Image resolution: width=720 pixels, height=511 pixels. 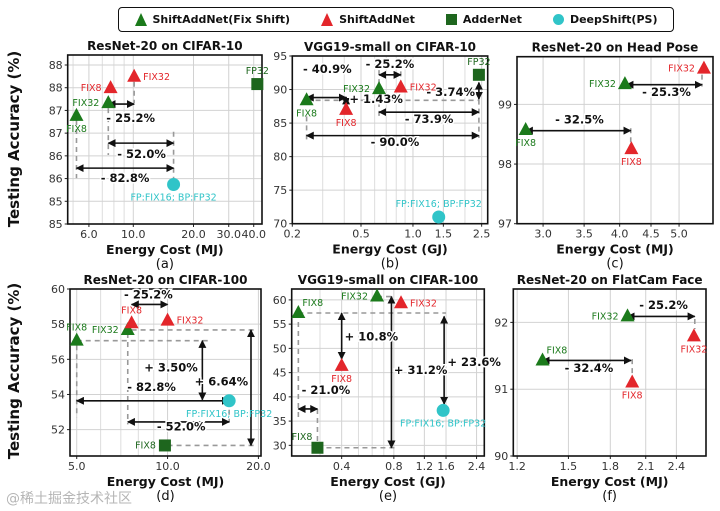 I want to click on panel-caption: (d), so click(x=165, y=496).